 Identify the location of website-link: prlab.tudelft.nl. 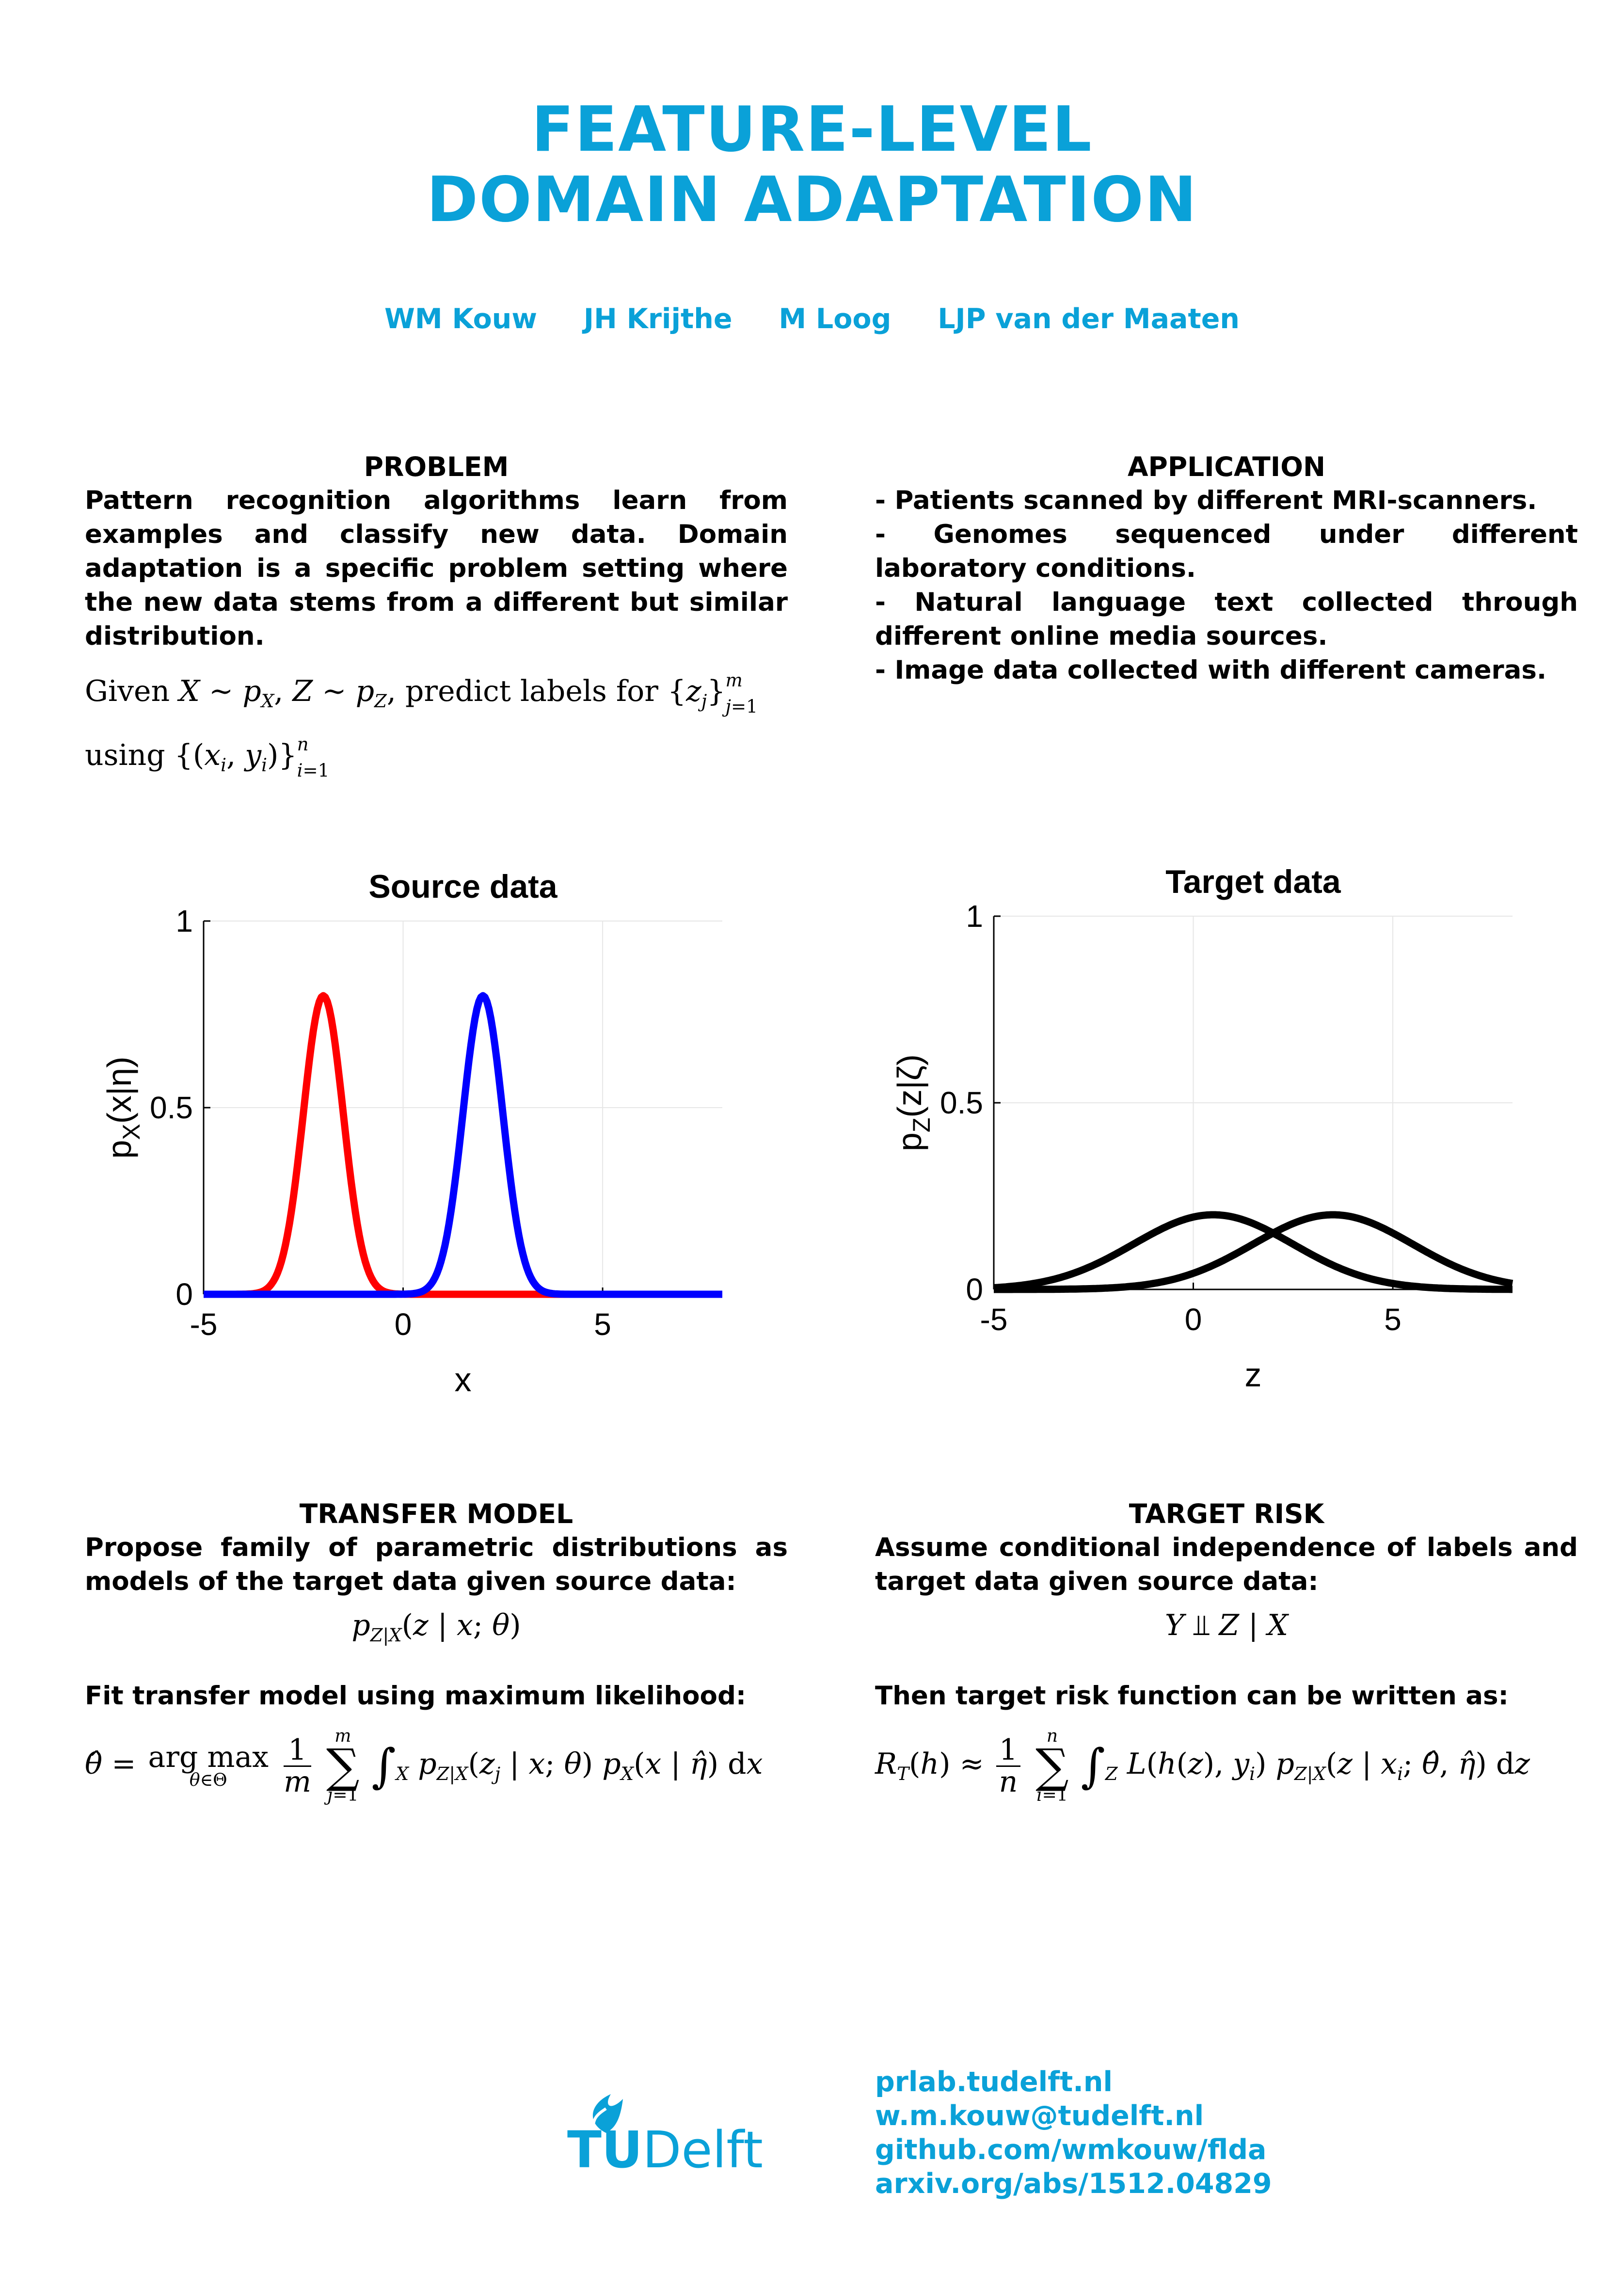
(994, 2082).